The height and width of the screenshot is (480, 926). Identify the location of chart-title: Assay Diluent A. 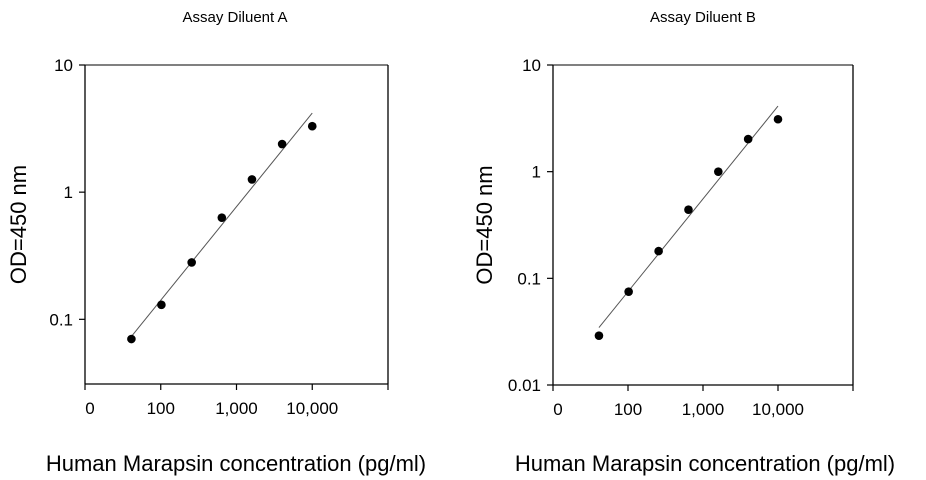
(234, 17).